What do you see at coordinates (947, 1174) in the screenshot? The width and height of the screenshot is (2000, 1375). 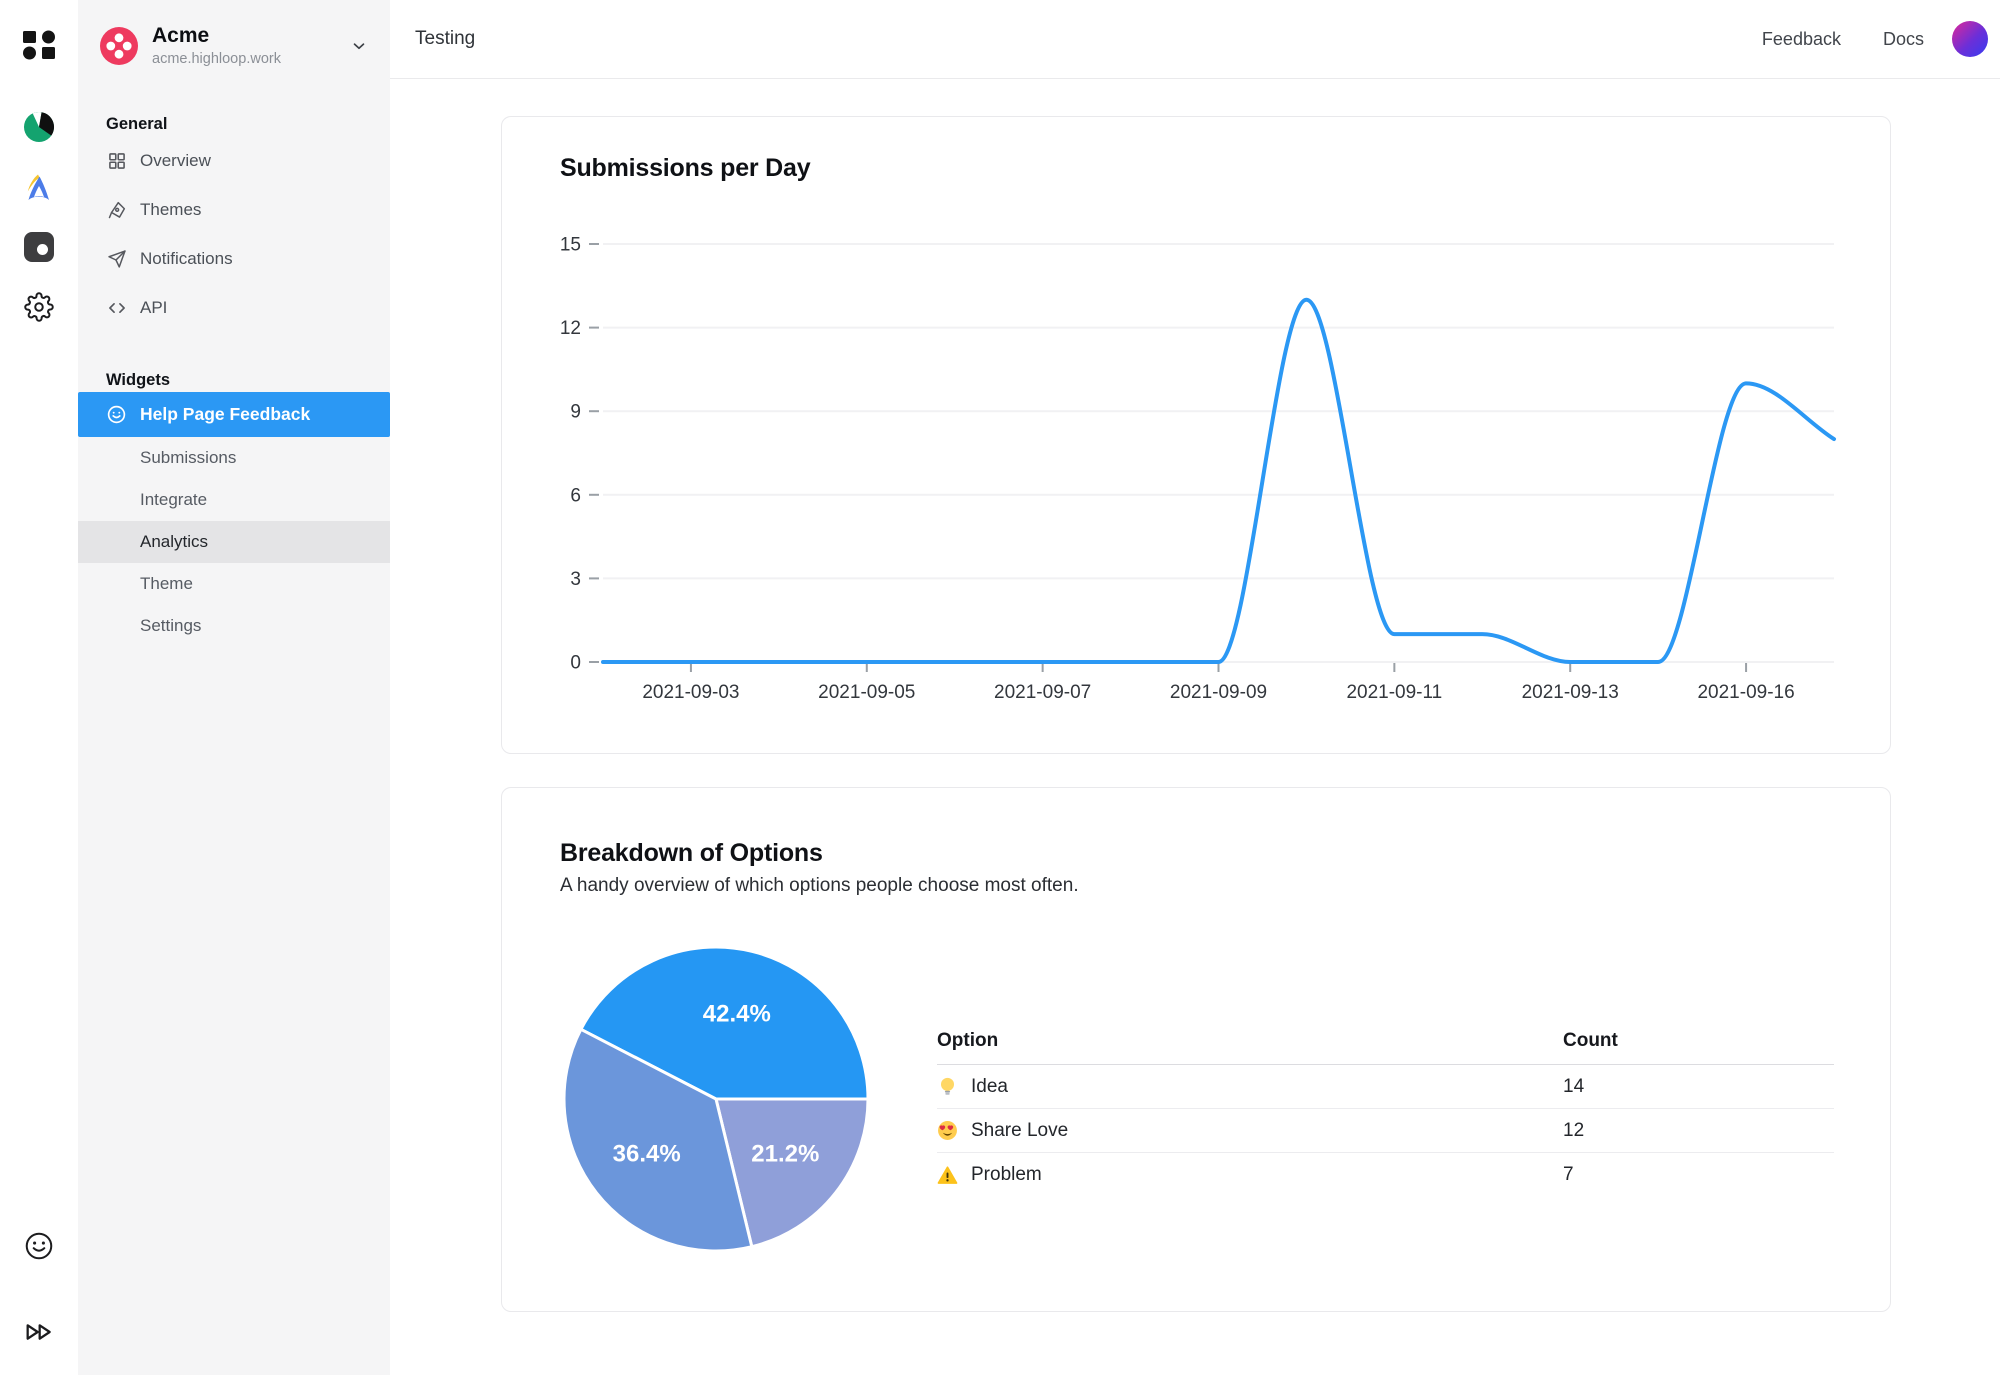 I see `warning-emoji-icon` at bounding box center [947, 1174].